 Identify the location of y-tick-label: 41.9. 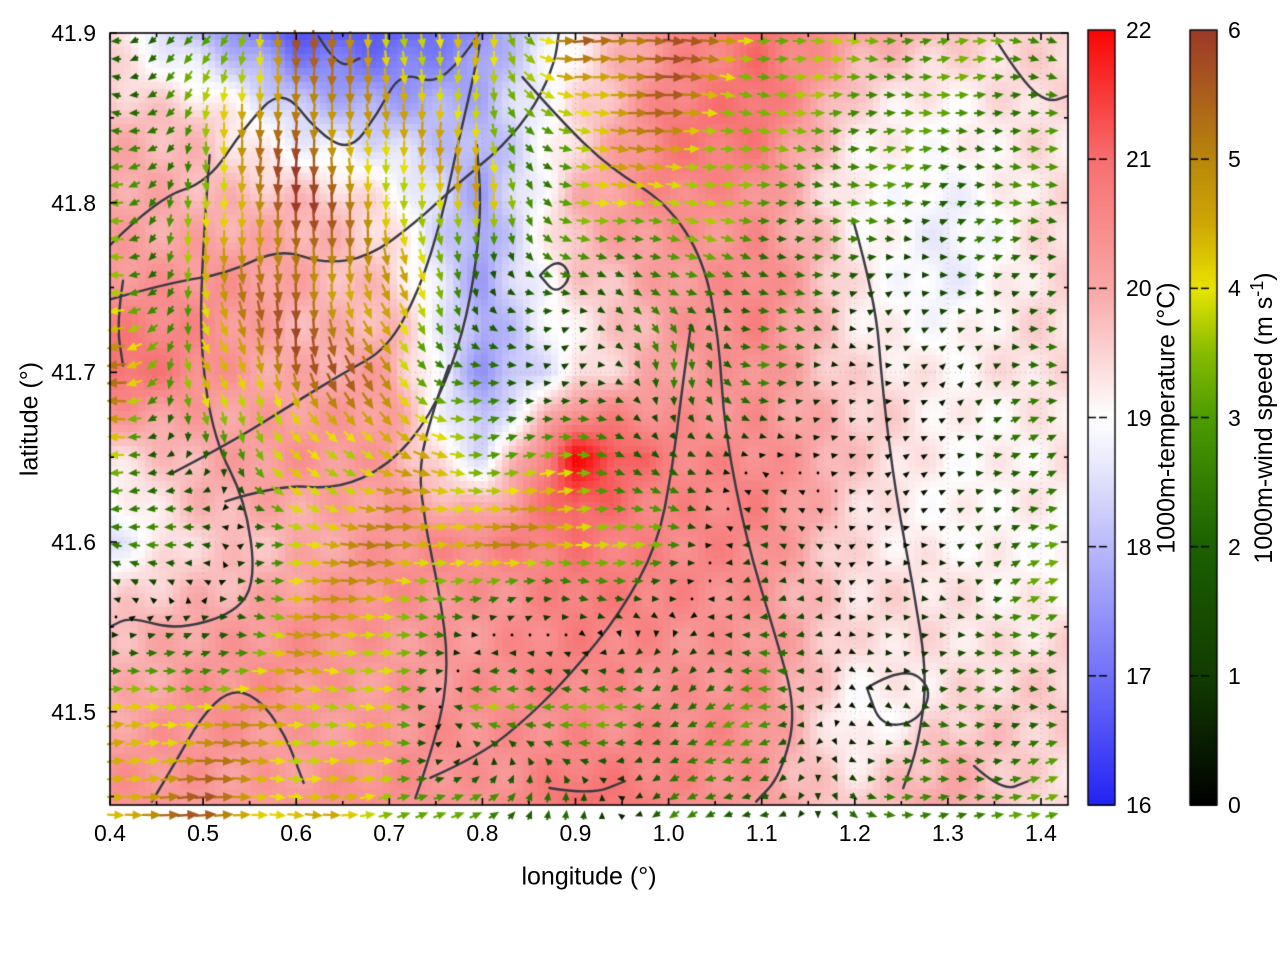
(73, 33).